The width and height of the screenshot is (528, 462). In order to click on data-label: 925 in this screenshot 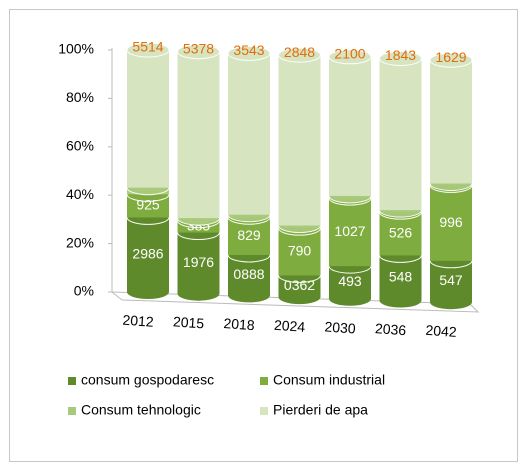, I will do `click(148, 205)`.